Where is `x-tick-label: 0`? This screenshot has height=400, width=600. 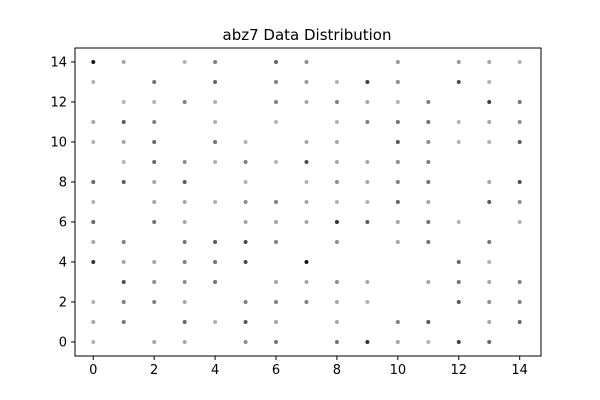 x-tick-label: 0 is located at coordinates (93, 370).